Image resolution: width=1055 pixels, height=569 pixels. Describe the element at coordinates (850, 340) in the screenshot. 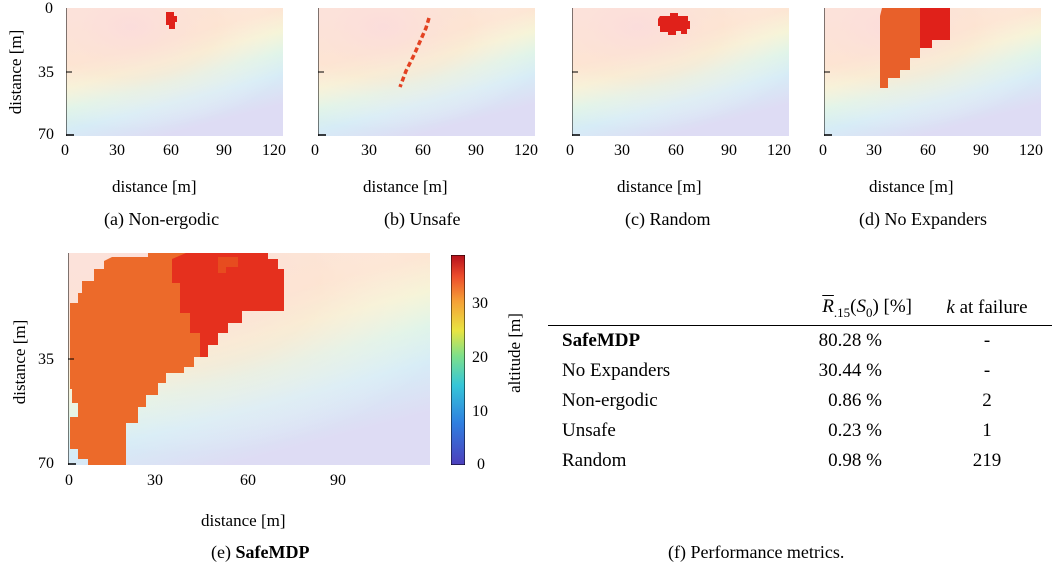

I see `value-cell: 80.28 %` at that location.